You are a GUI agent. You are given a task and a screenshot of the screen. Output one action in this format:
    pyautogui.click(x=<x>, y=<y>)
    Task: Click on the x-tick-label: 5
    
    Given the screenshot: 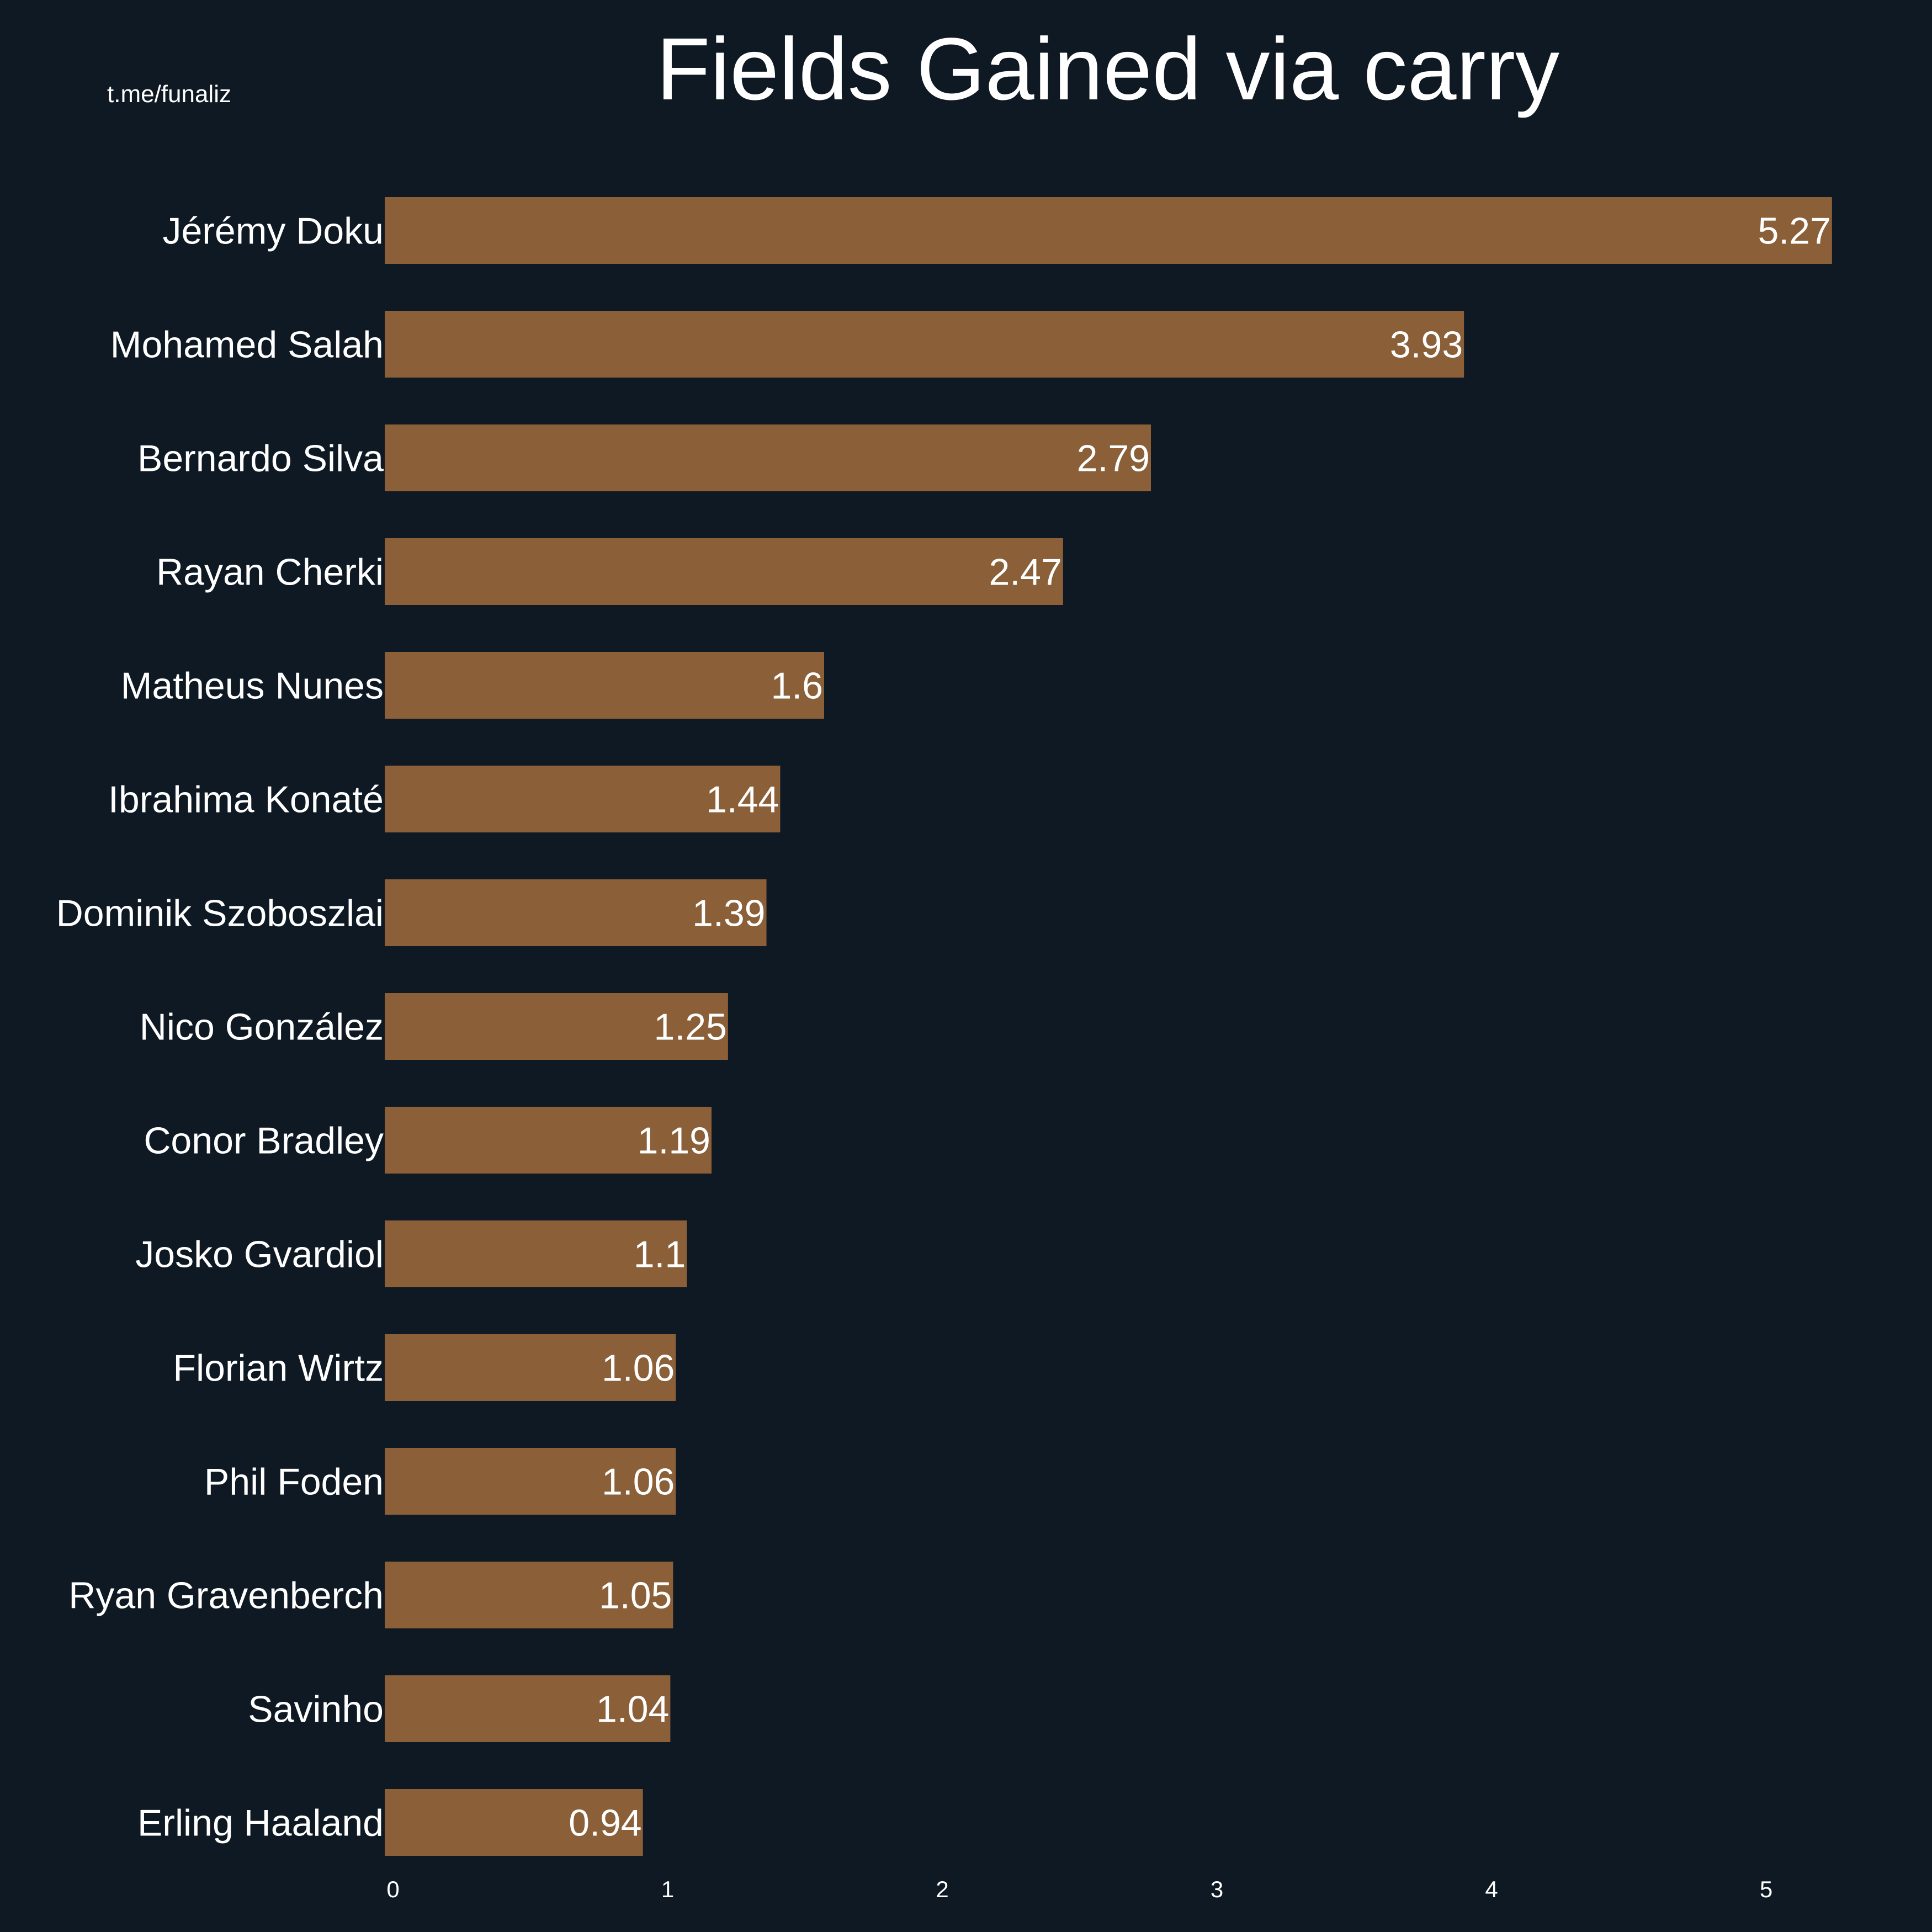 What is the action you would take?
    pyautogui.click(x=1766, y=1889)
    